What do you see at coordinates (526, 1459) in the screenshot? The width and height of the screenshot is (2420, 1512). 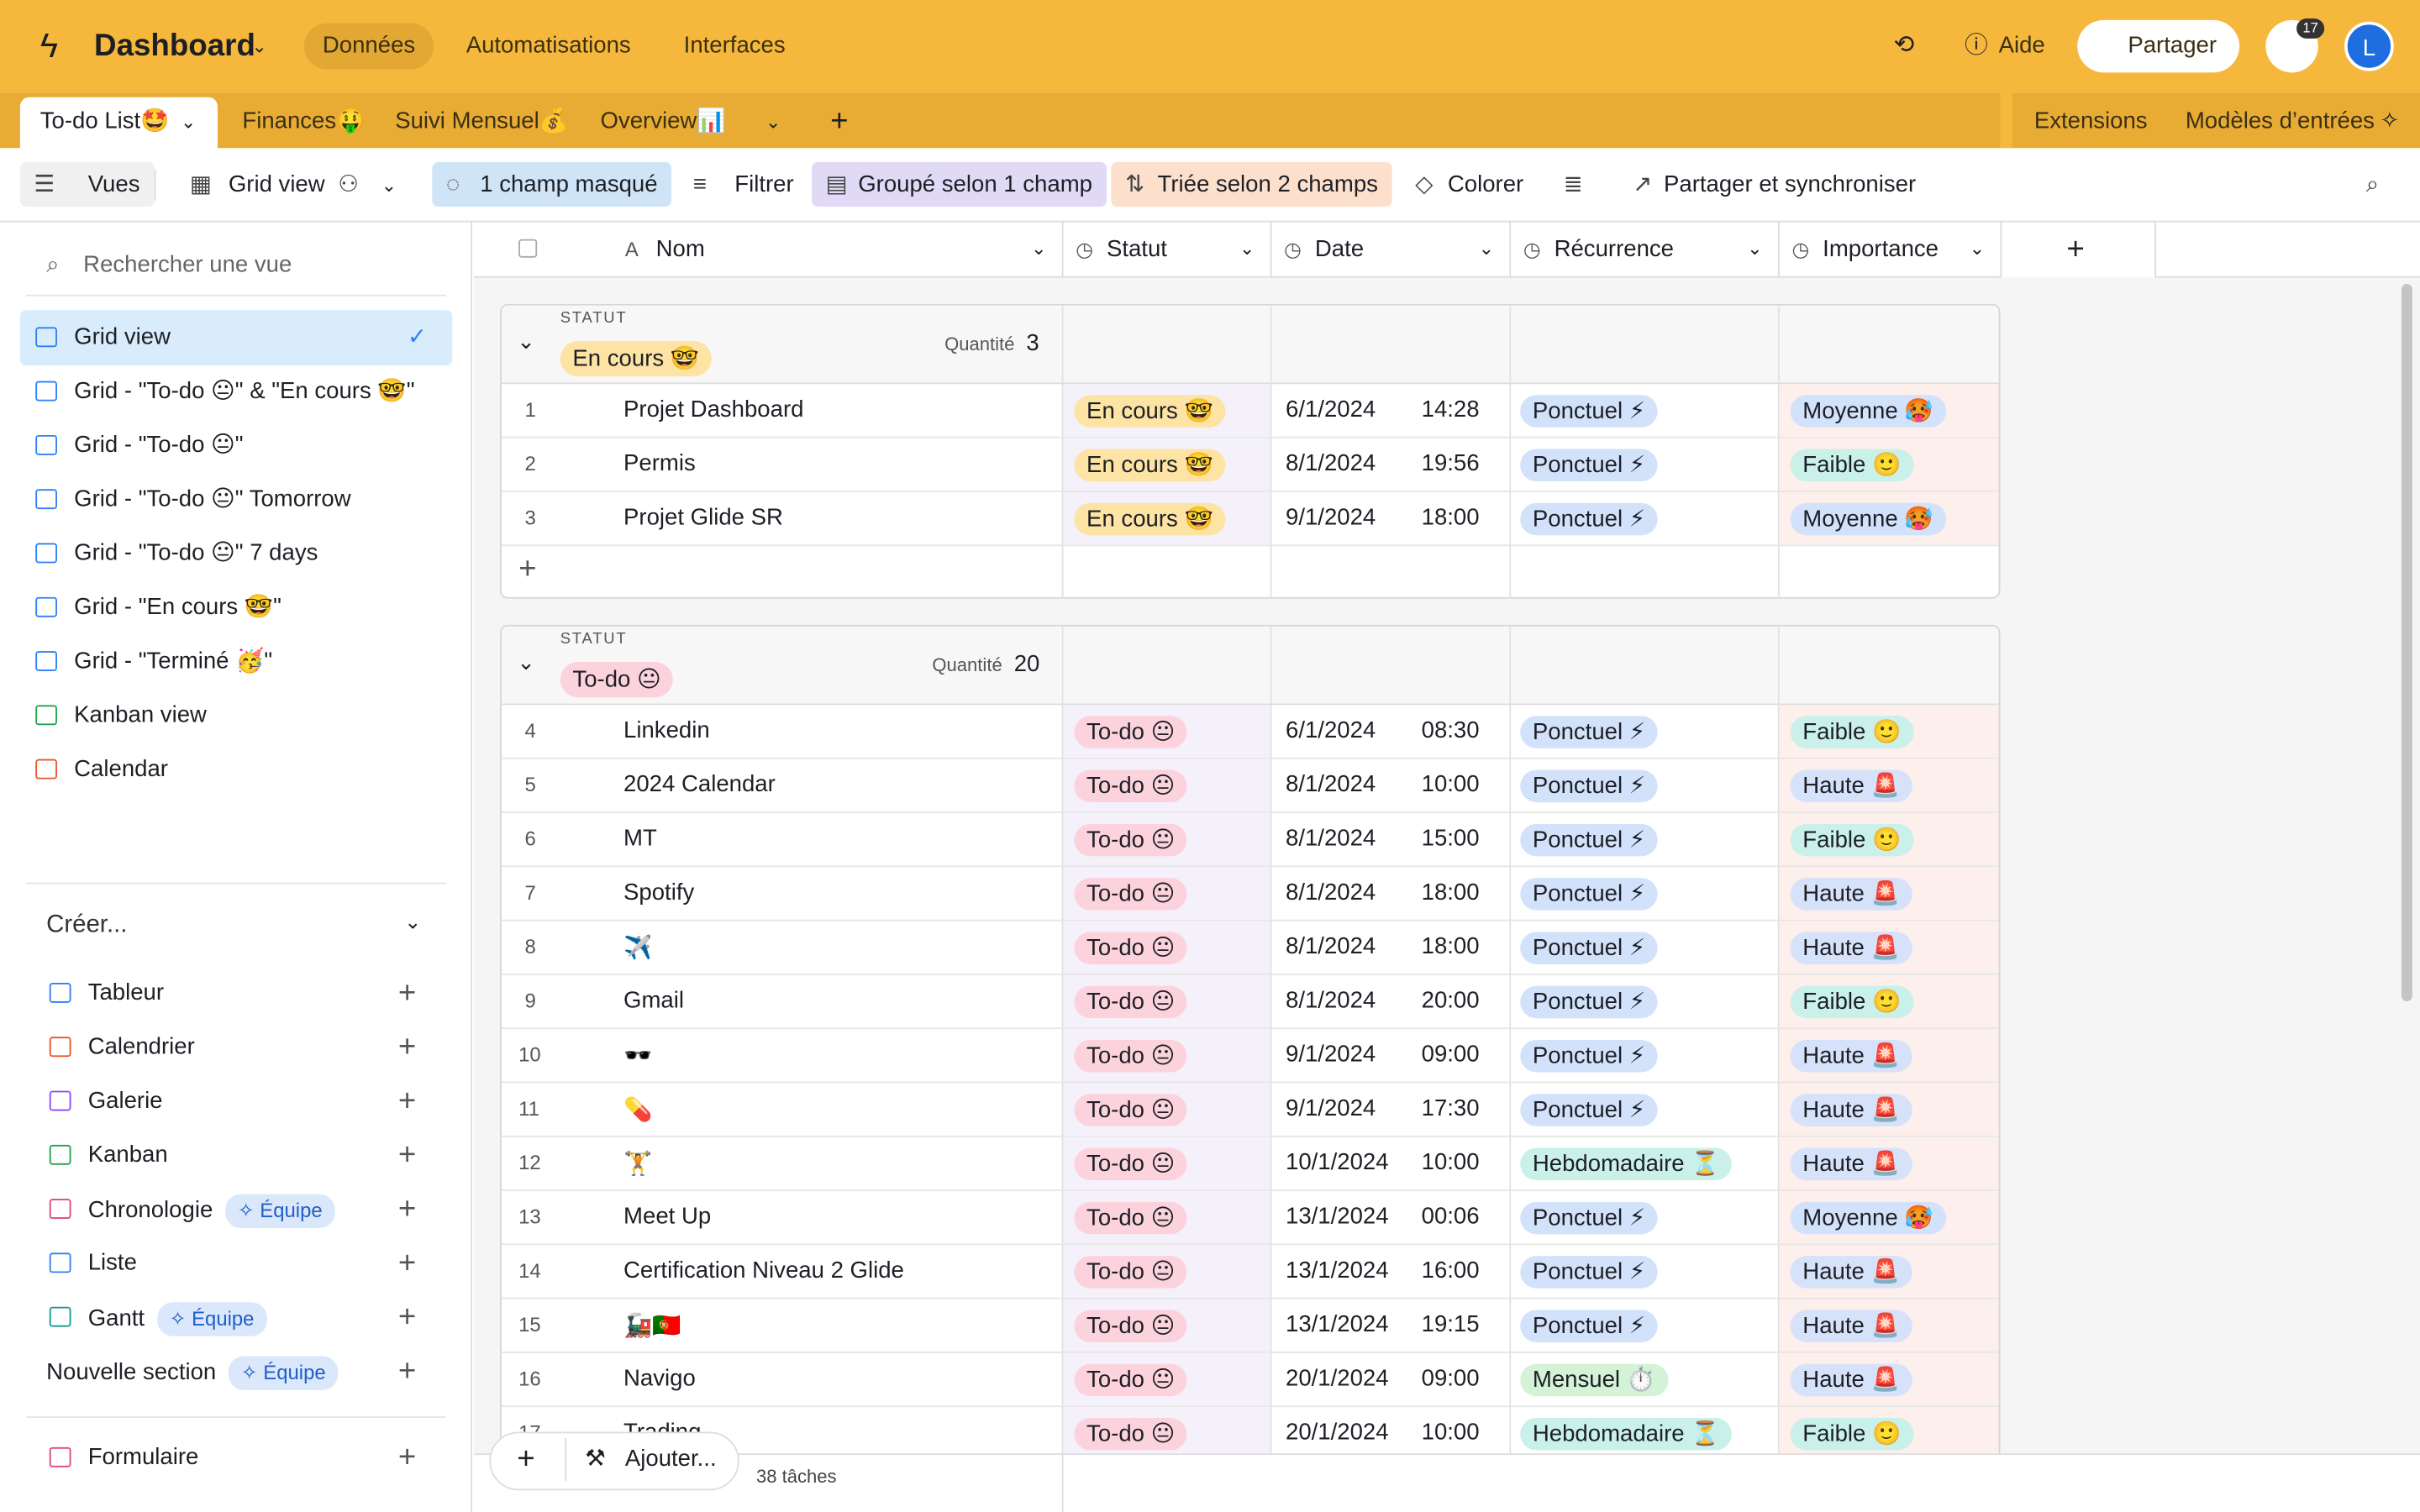 I see `add-record: +` at bounding box center [526, 1459].